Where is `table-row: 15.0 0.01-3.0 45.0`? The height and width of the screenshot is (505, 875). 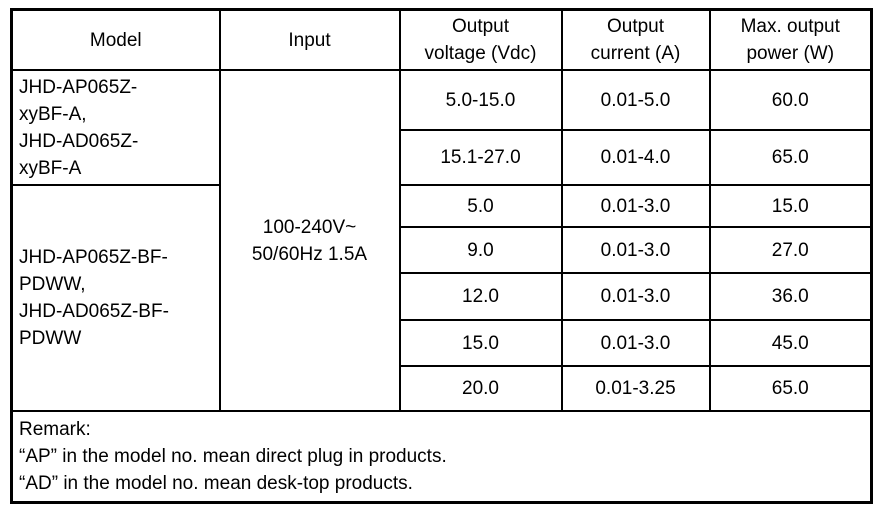 table-row: 15.0 0.01-3.0 45.0 is located at coordinates (442, 343).